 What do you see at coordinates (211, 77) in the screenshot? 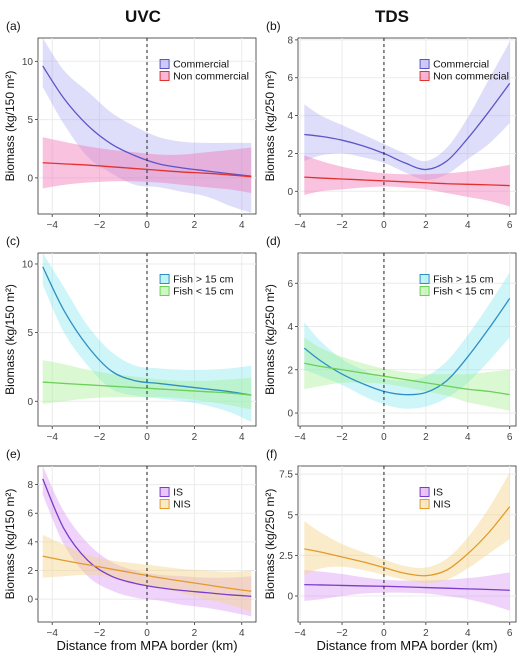
I see `legend-label: Non commercial` at bounding box center [211, 77].